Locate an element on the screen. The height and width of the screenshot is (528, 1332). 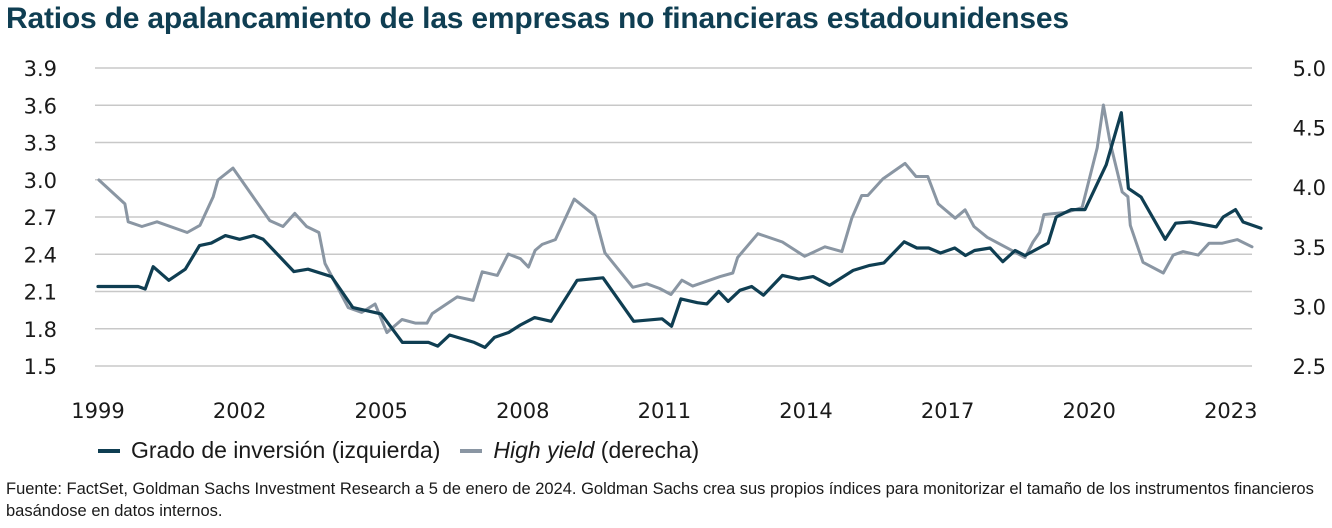
y-left-tick-label: 3.6 is located at coordinates (40, 106).